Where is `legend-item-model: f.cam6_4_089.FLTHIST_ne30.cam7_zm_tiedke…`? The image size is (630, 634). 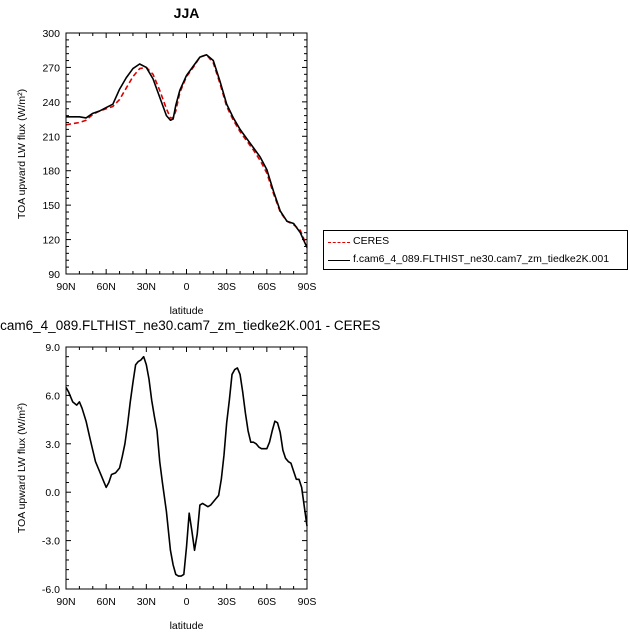
legend-item-model: f.cam6_4_089.FLTHIST_ne30.cam7_zm_tiedke… is located at coordinates (475, 260).